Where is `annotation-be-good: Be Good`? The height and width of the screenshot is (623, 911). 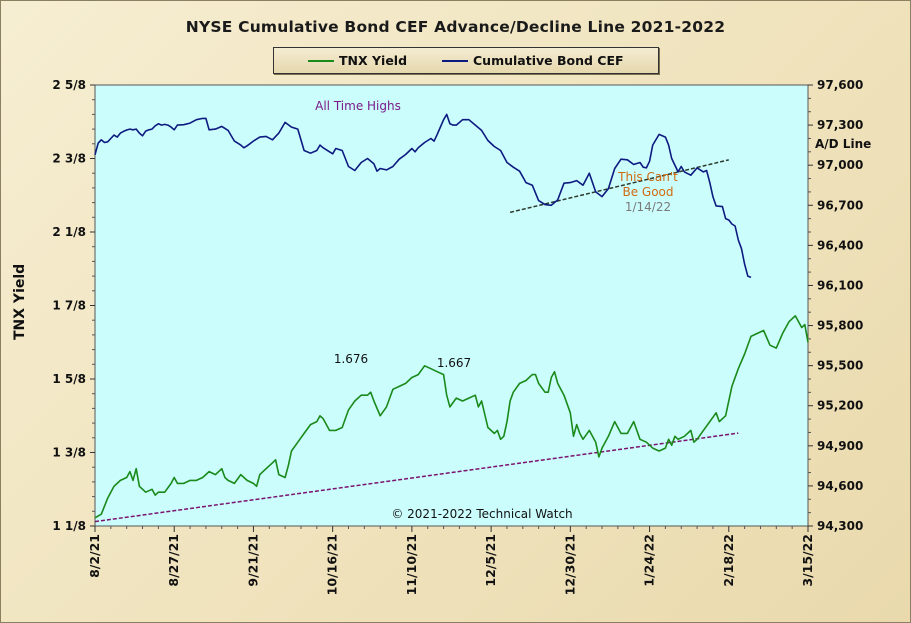 annotation-be-good: Be Good is located at coordinates (647, 192).